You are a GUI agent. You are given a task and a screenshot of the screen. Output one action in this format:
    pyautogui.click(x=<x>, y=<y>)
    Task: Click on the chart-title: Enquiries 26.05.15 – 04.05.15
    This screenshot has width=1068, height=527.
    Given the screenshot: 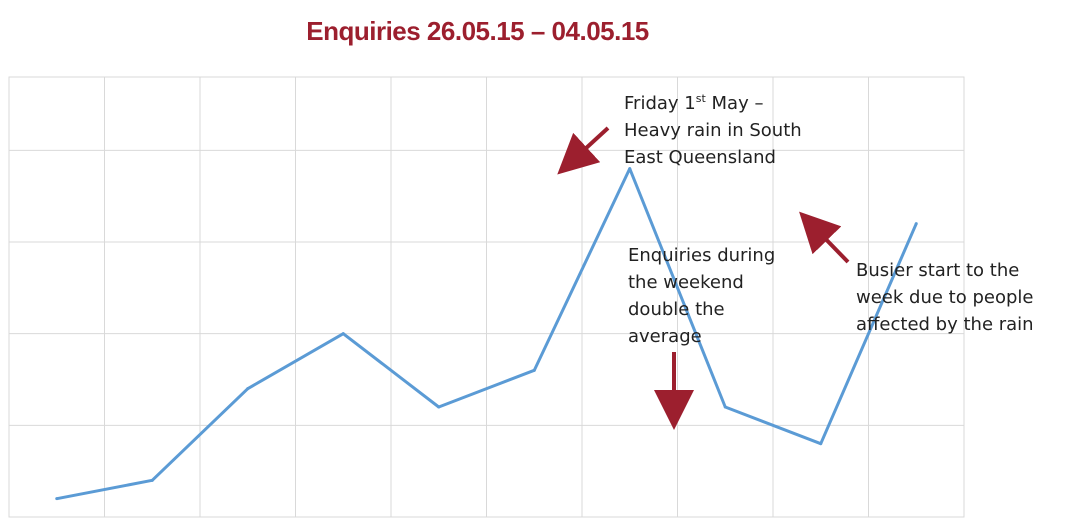 What is the action you would take?
    pyautogui.click(x=477, y=31)
    